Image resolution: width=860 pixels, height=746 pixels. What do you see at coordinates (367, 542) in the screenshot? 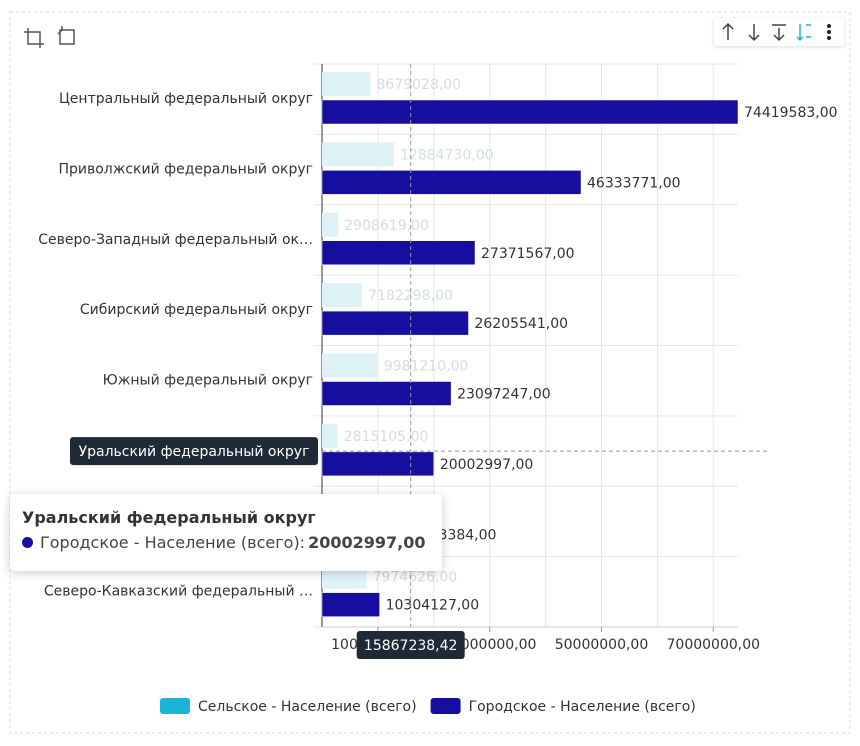
I see `tooltip-value: 20002997,00` at bounding box center [367, 542].